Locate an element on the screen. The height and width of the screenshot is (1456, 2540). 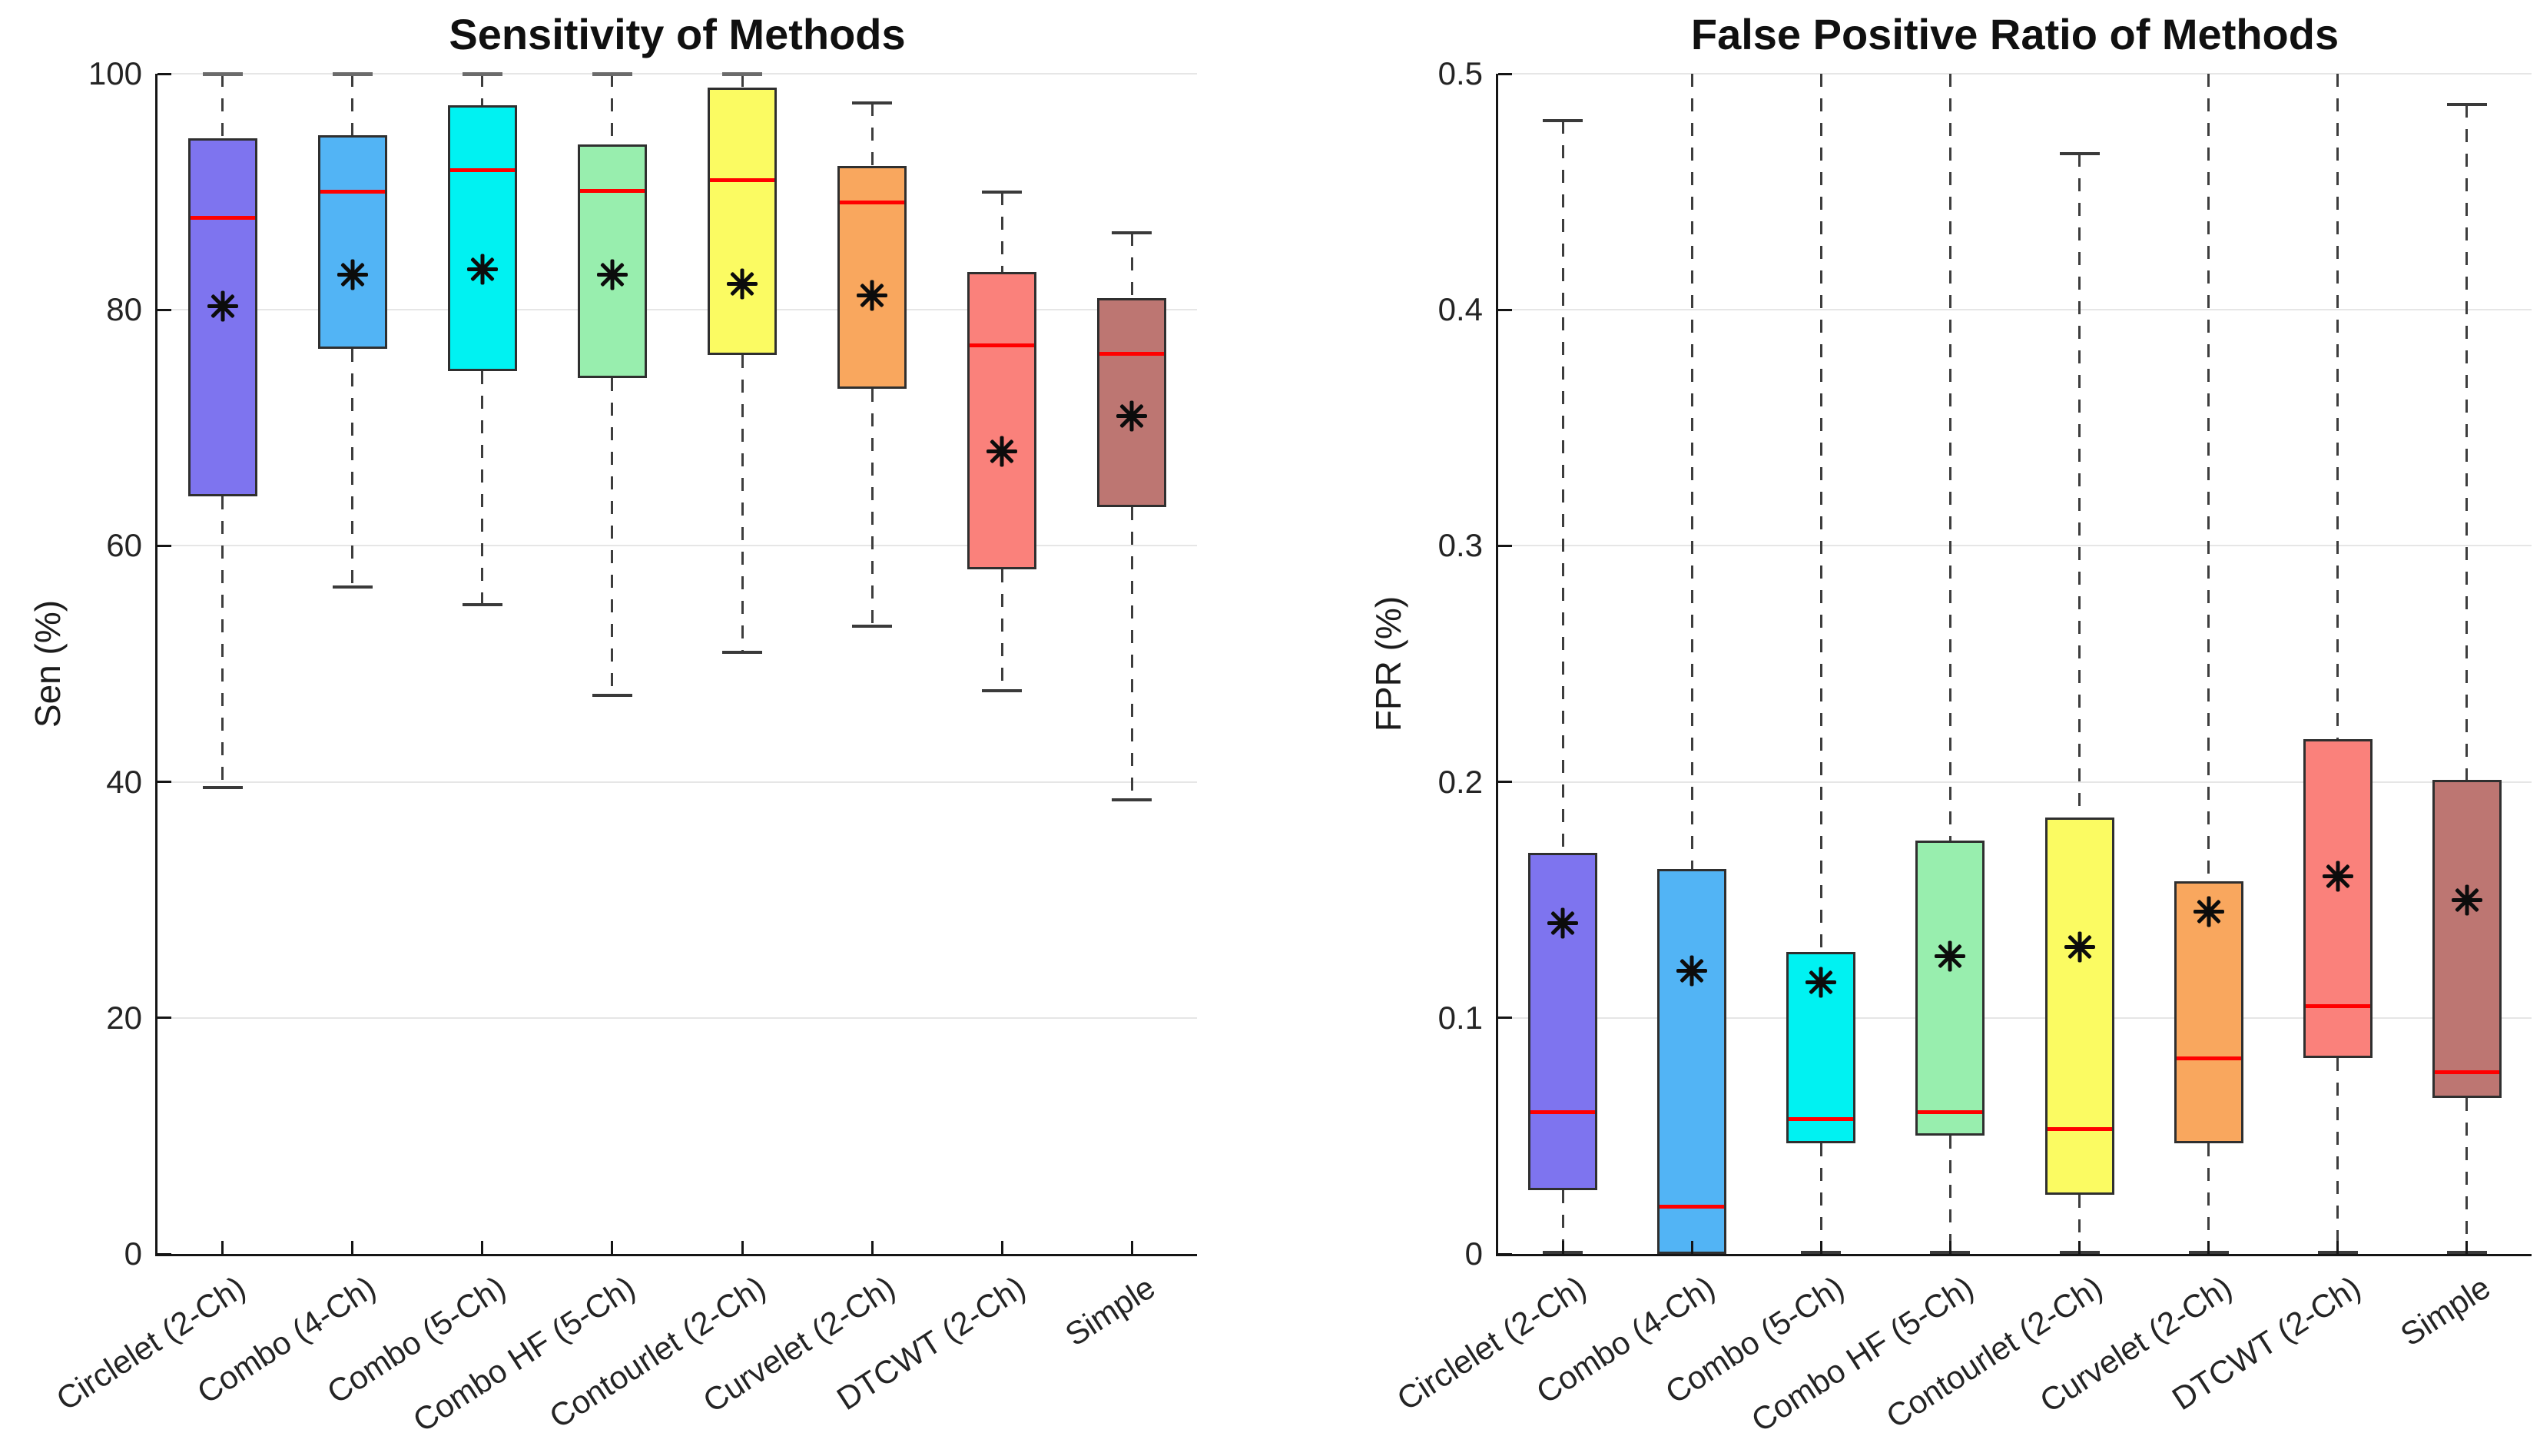
gridline-y-0.4 is located at coordinates (2015, 310).